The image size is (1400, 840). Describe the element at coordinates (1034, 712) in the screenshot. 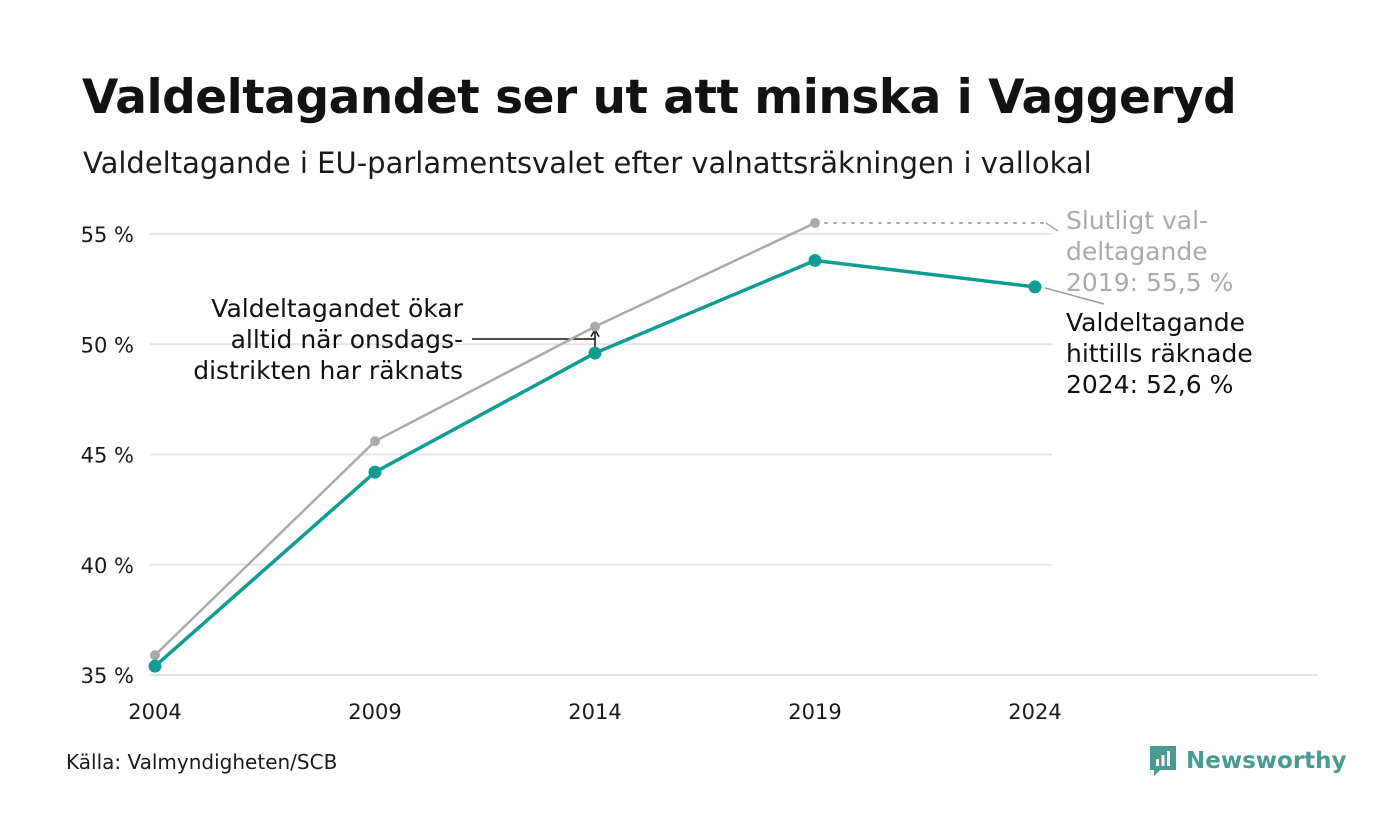

I see `x-tick-label: 2024` at that location.